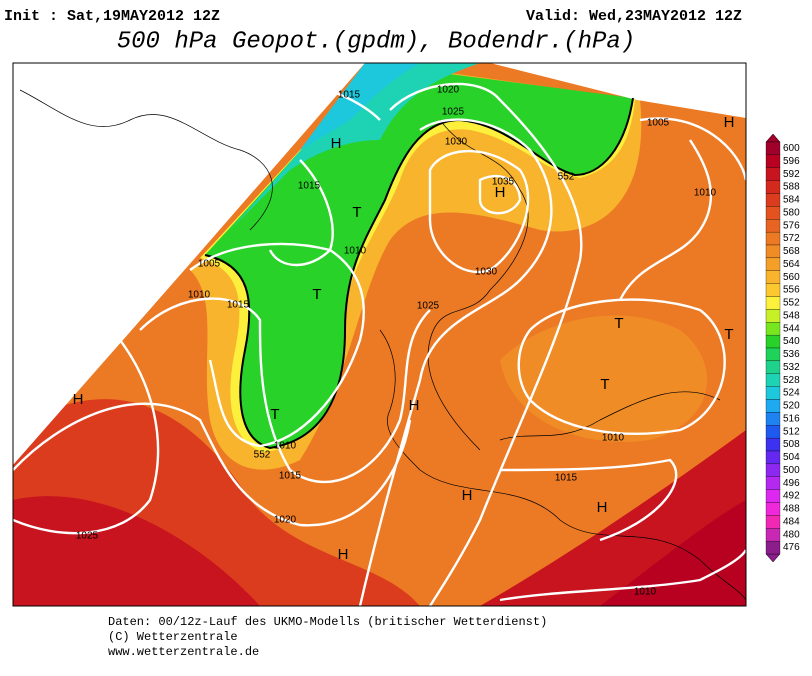  Describe the element at coordinates (183, 652) in the screenshot. I see `footer-line: www.wetterzentrale.de` at that location.